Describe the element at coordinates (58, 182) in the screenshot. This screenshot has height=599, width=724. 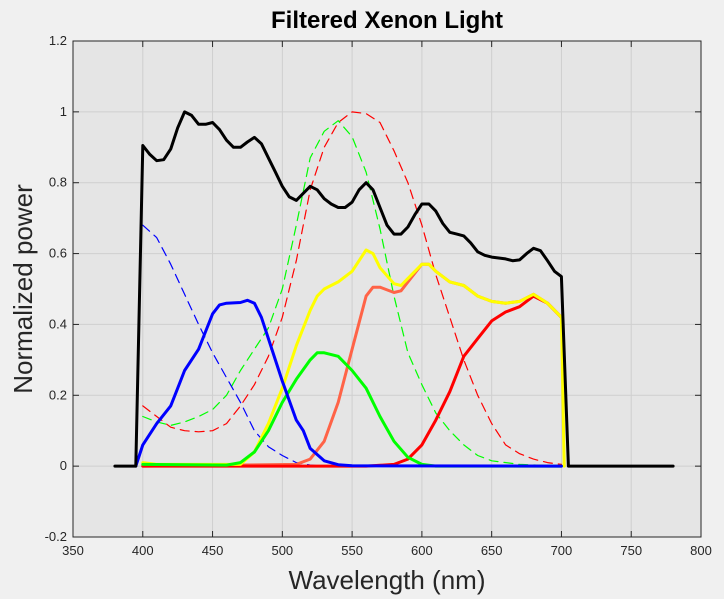
I see `y-tick-label: 0.8` at that location.